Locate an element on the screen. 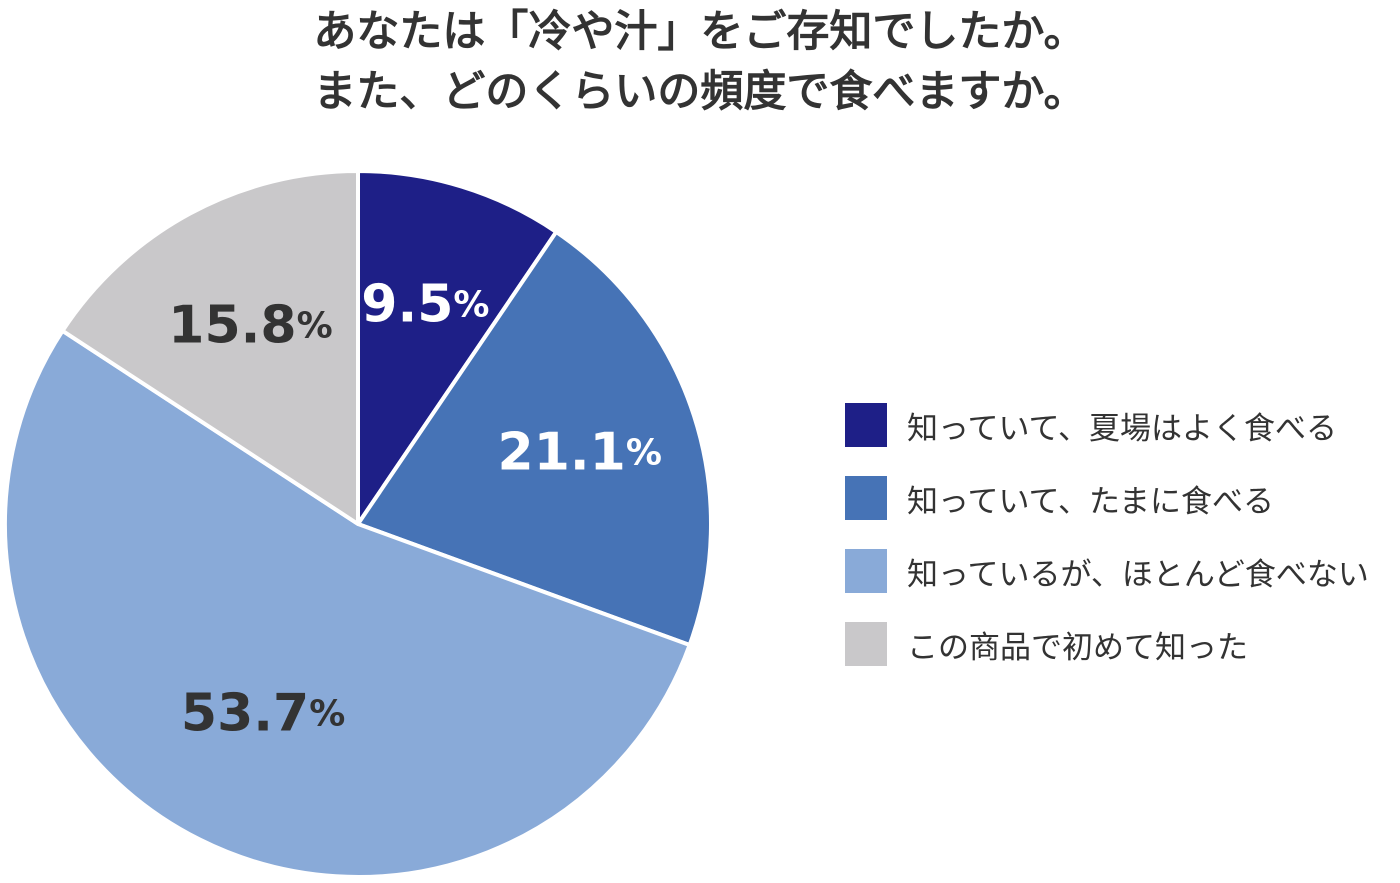 The height and width of the screenshot is (883, 1400). legend-label: 知っていて、たまに食べる is located at coordinates (1091, 501).